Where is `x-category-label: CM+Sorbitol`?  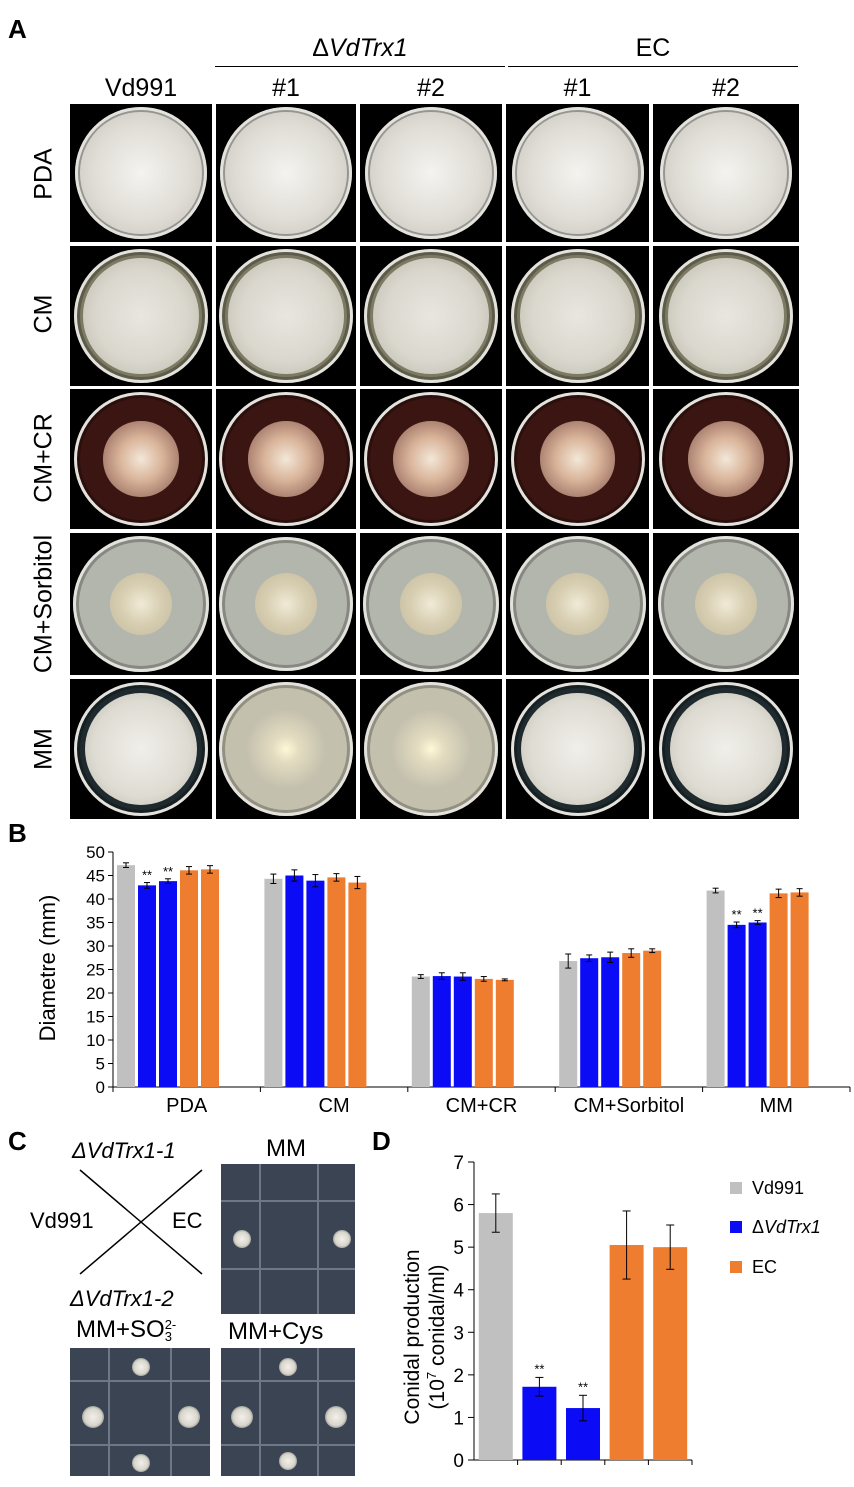
x-category-label: CM+Sorbitol is located at coordinates (629, 1106).